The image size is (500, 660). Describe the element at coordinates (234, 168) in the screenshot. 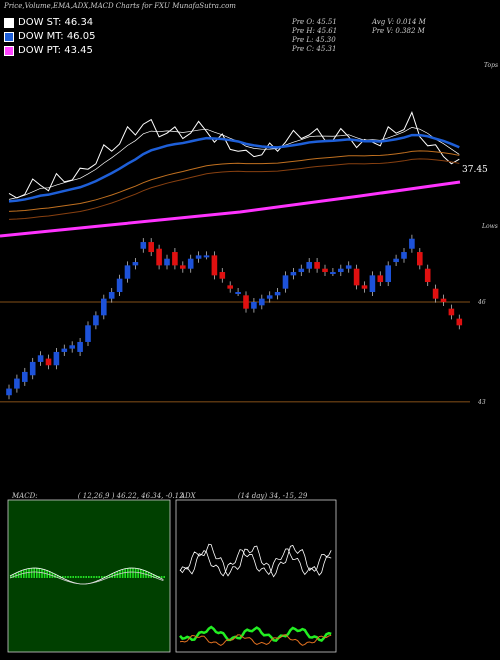

I see `ema-mid-line` at that location.